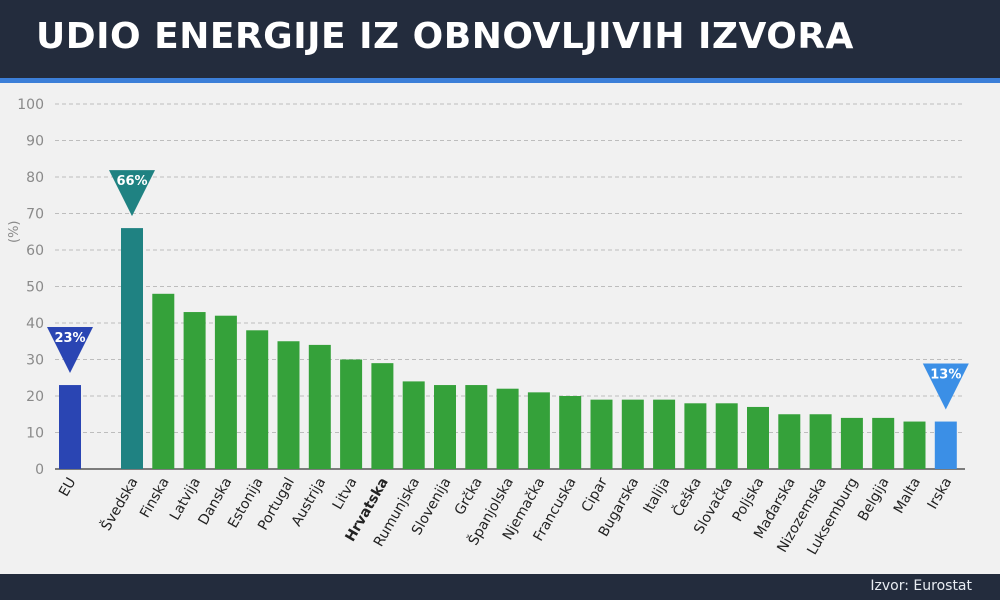 This screenshot has width=1000, height=600. What do you see at coordinates (907, 495) in the screenshot?
I see `x-tick-label: Malta` at bounding box center [907, 495].